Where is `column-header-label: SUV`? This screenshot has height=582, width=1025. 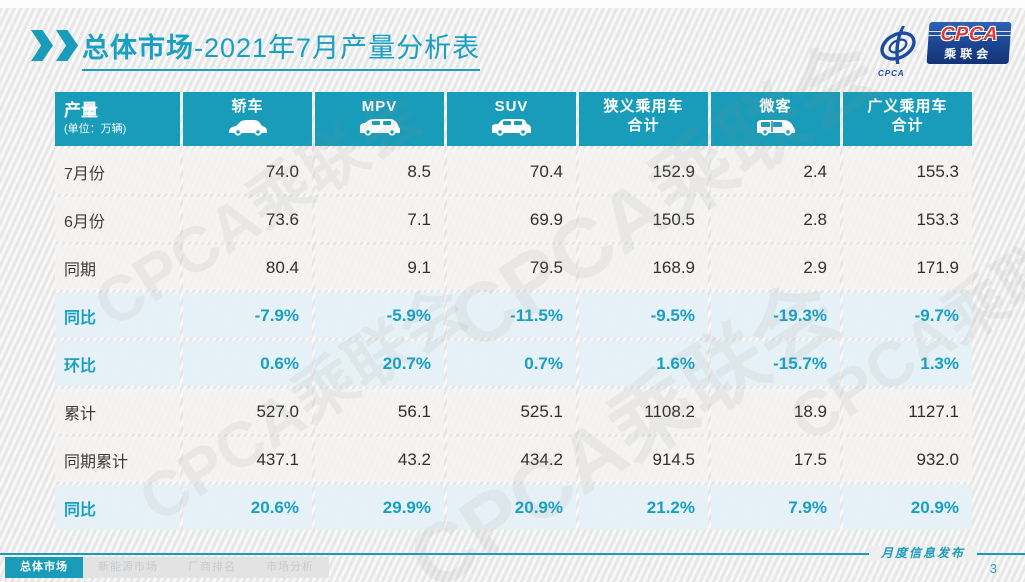
column-header-label: SUV is located at coordinates (511, 106).